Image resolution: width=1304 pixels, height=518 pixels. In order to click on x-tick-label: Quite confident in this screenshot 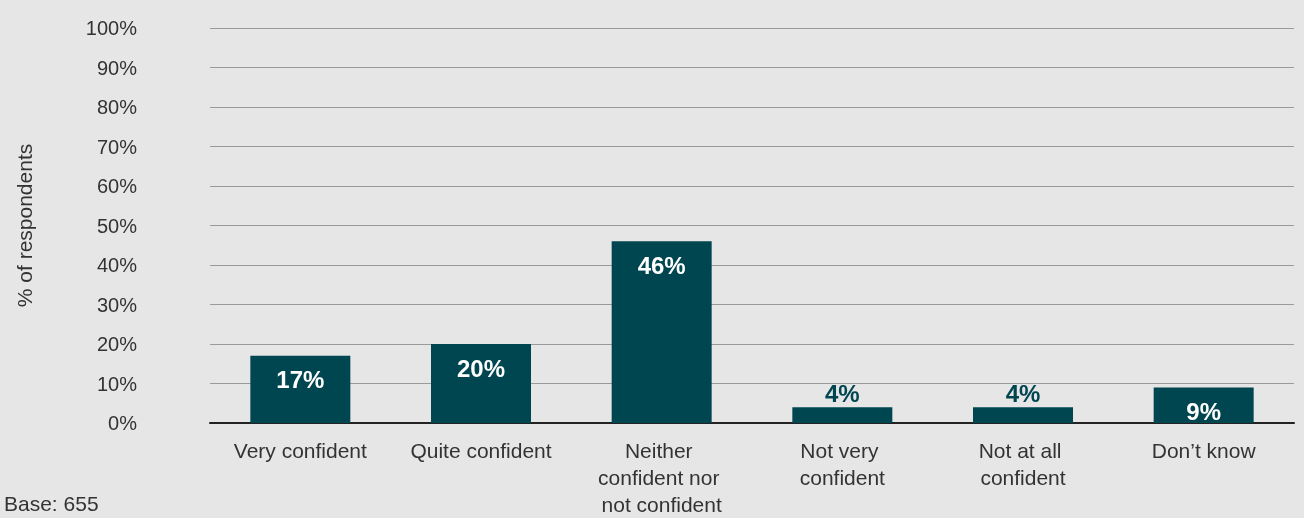, I will do `click(481, 450)`.